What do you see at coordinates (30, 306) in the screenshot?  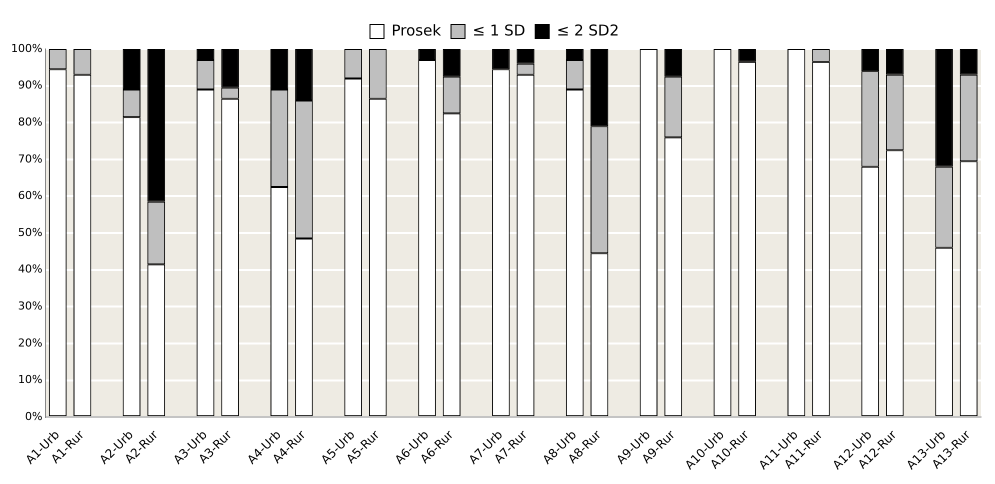 I see `y-tick-label: 30%` at bounding box center [30, 306].